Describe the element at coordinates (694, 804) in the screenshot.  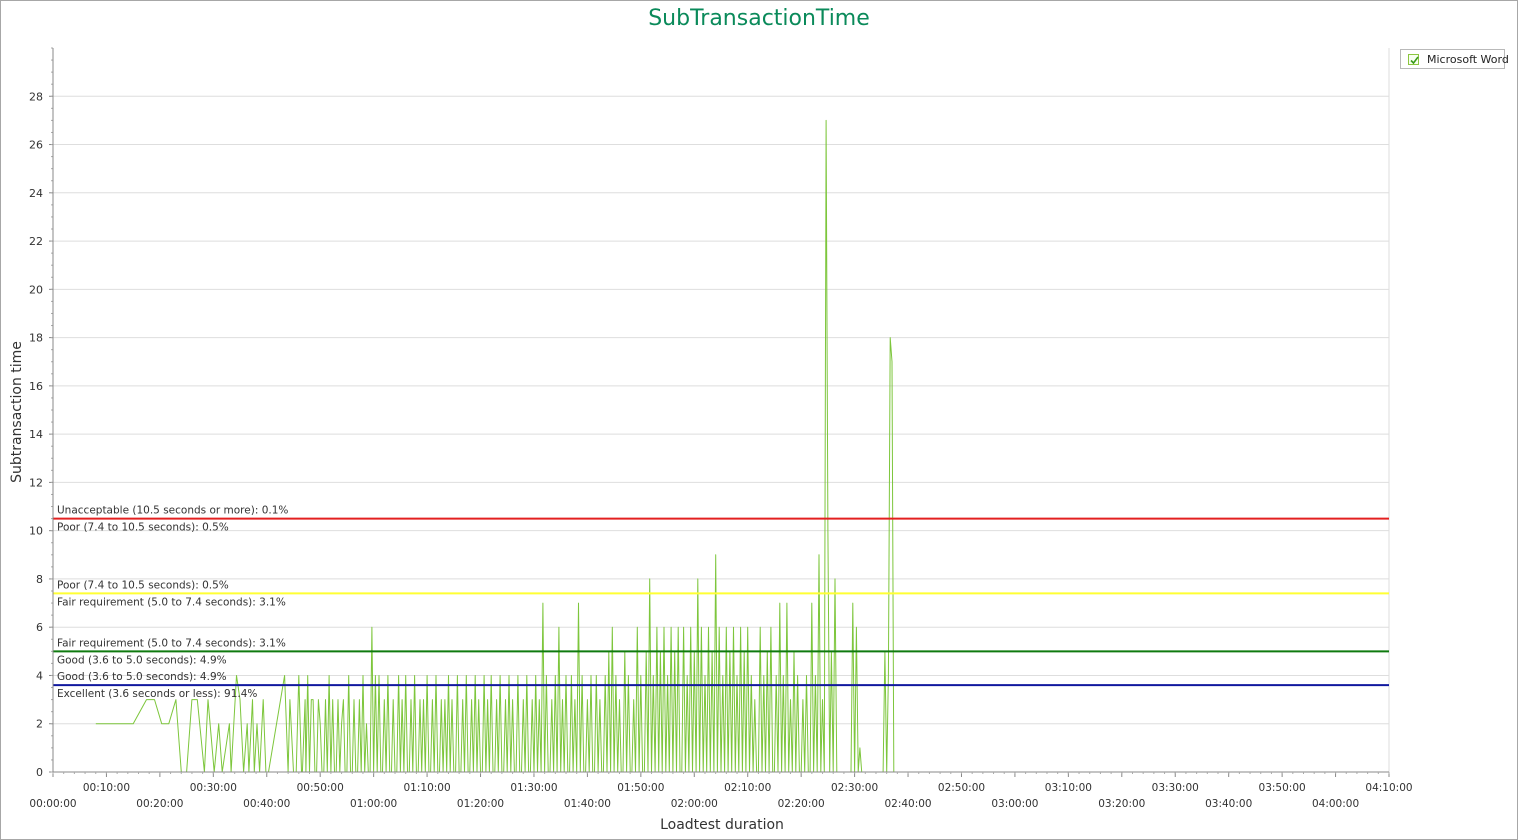
I see `x-tick-label: 02:00:00` at that location.